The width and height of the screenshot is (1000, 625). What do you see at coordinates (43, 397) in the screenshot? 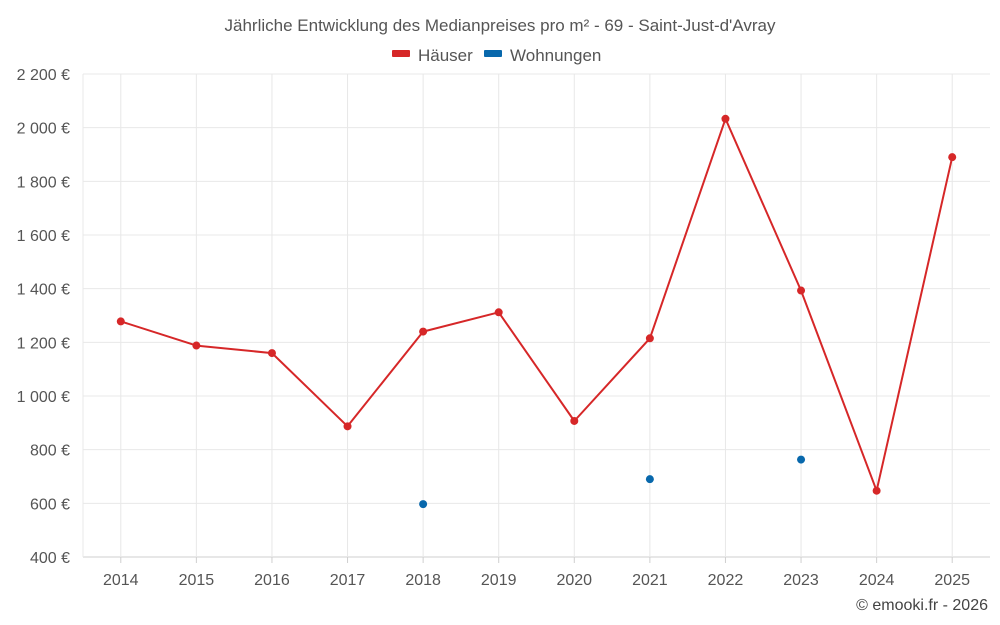
I see `y-tick-label: 1 000 €` at bounding box center [43, 397].